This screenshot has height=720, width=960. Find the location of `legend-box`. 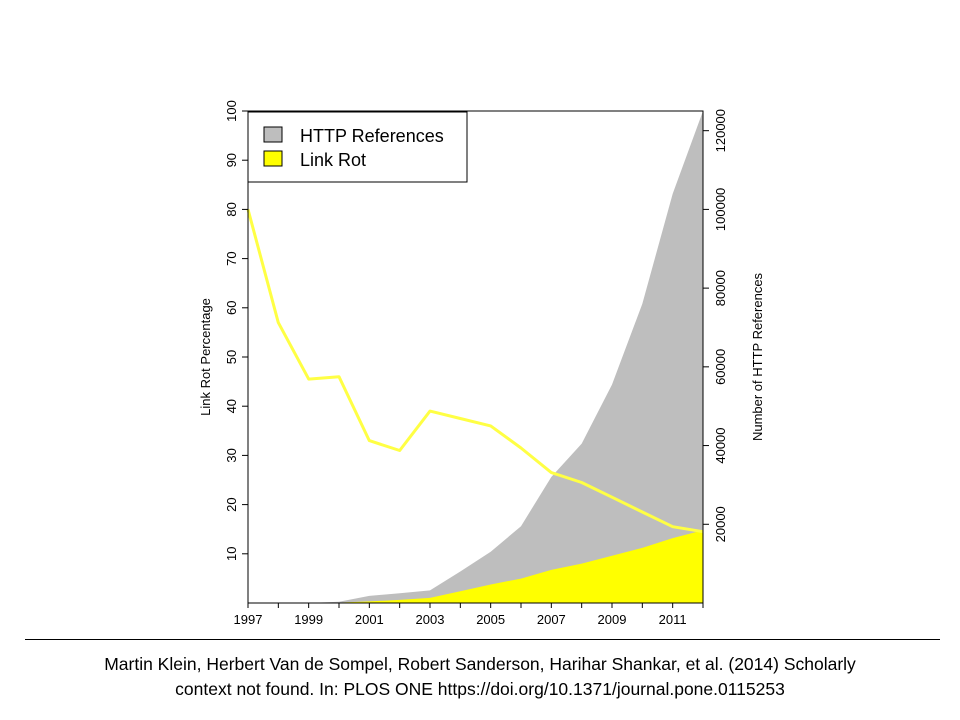

legend-box is located at coordinates (357, 147).